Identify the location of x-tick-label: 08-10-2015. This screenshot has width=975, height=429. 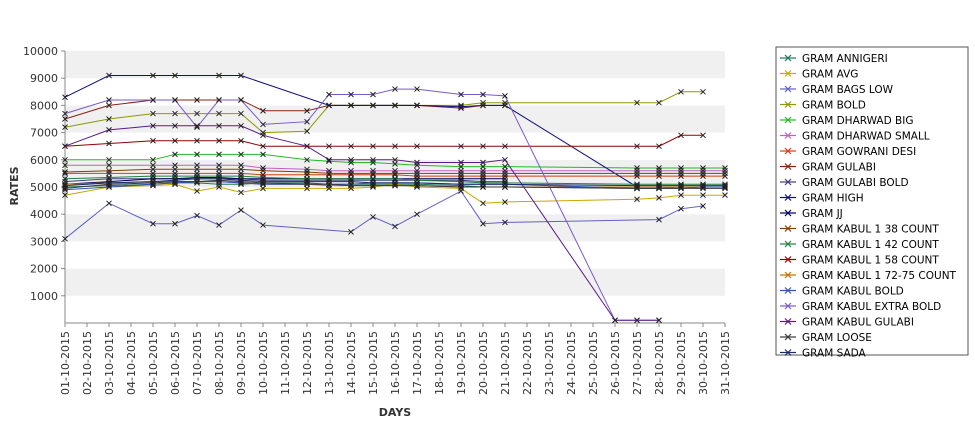
(219, 363).